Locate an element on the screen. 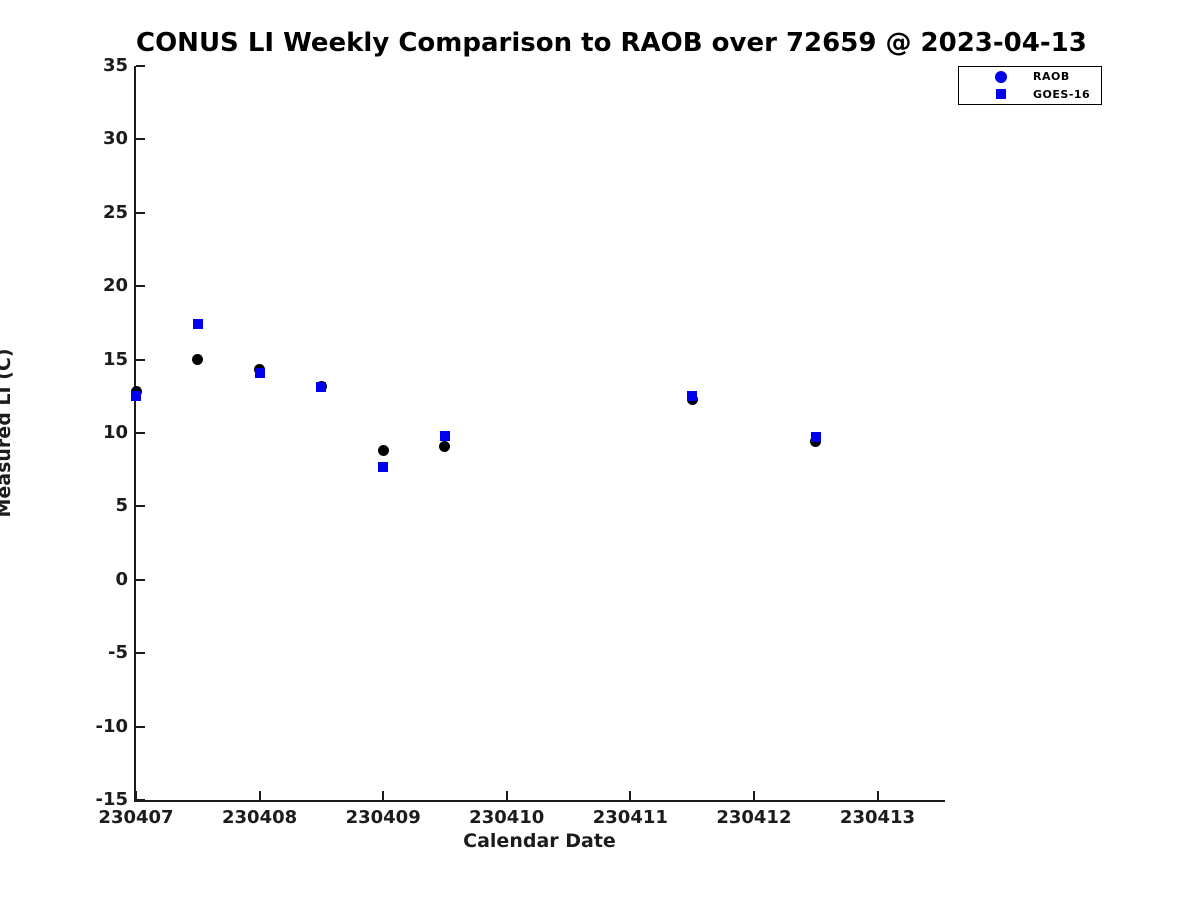 The height and width of the screenshot is (900, 1200). x-tick-label: 230407 is located at coordinates (136, 817).